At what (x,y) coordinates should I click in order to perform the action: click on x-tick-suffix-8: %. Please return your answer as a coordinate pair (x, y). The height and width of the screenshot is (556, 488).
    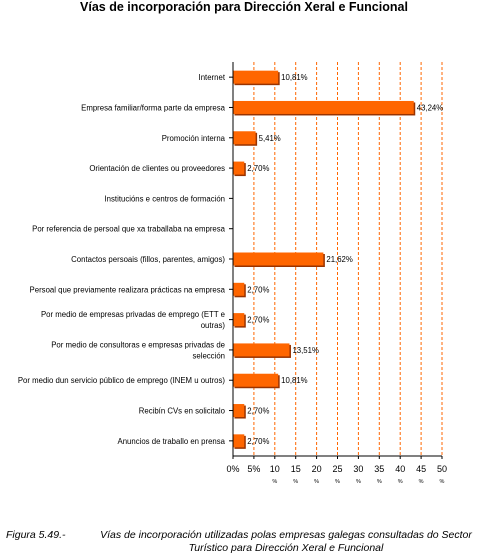
    Looking at the image, I should click on (400, 482).